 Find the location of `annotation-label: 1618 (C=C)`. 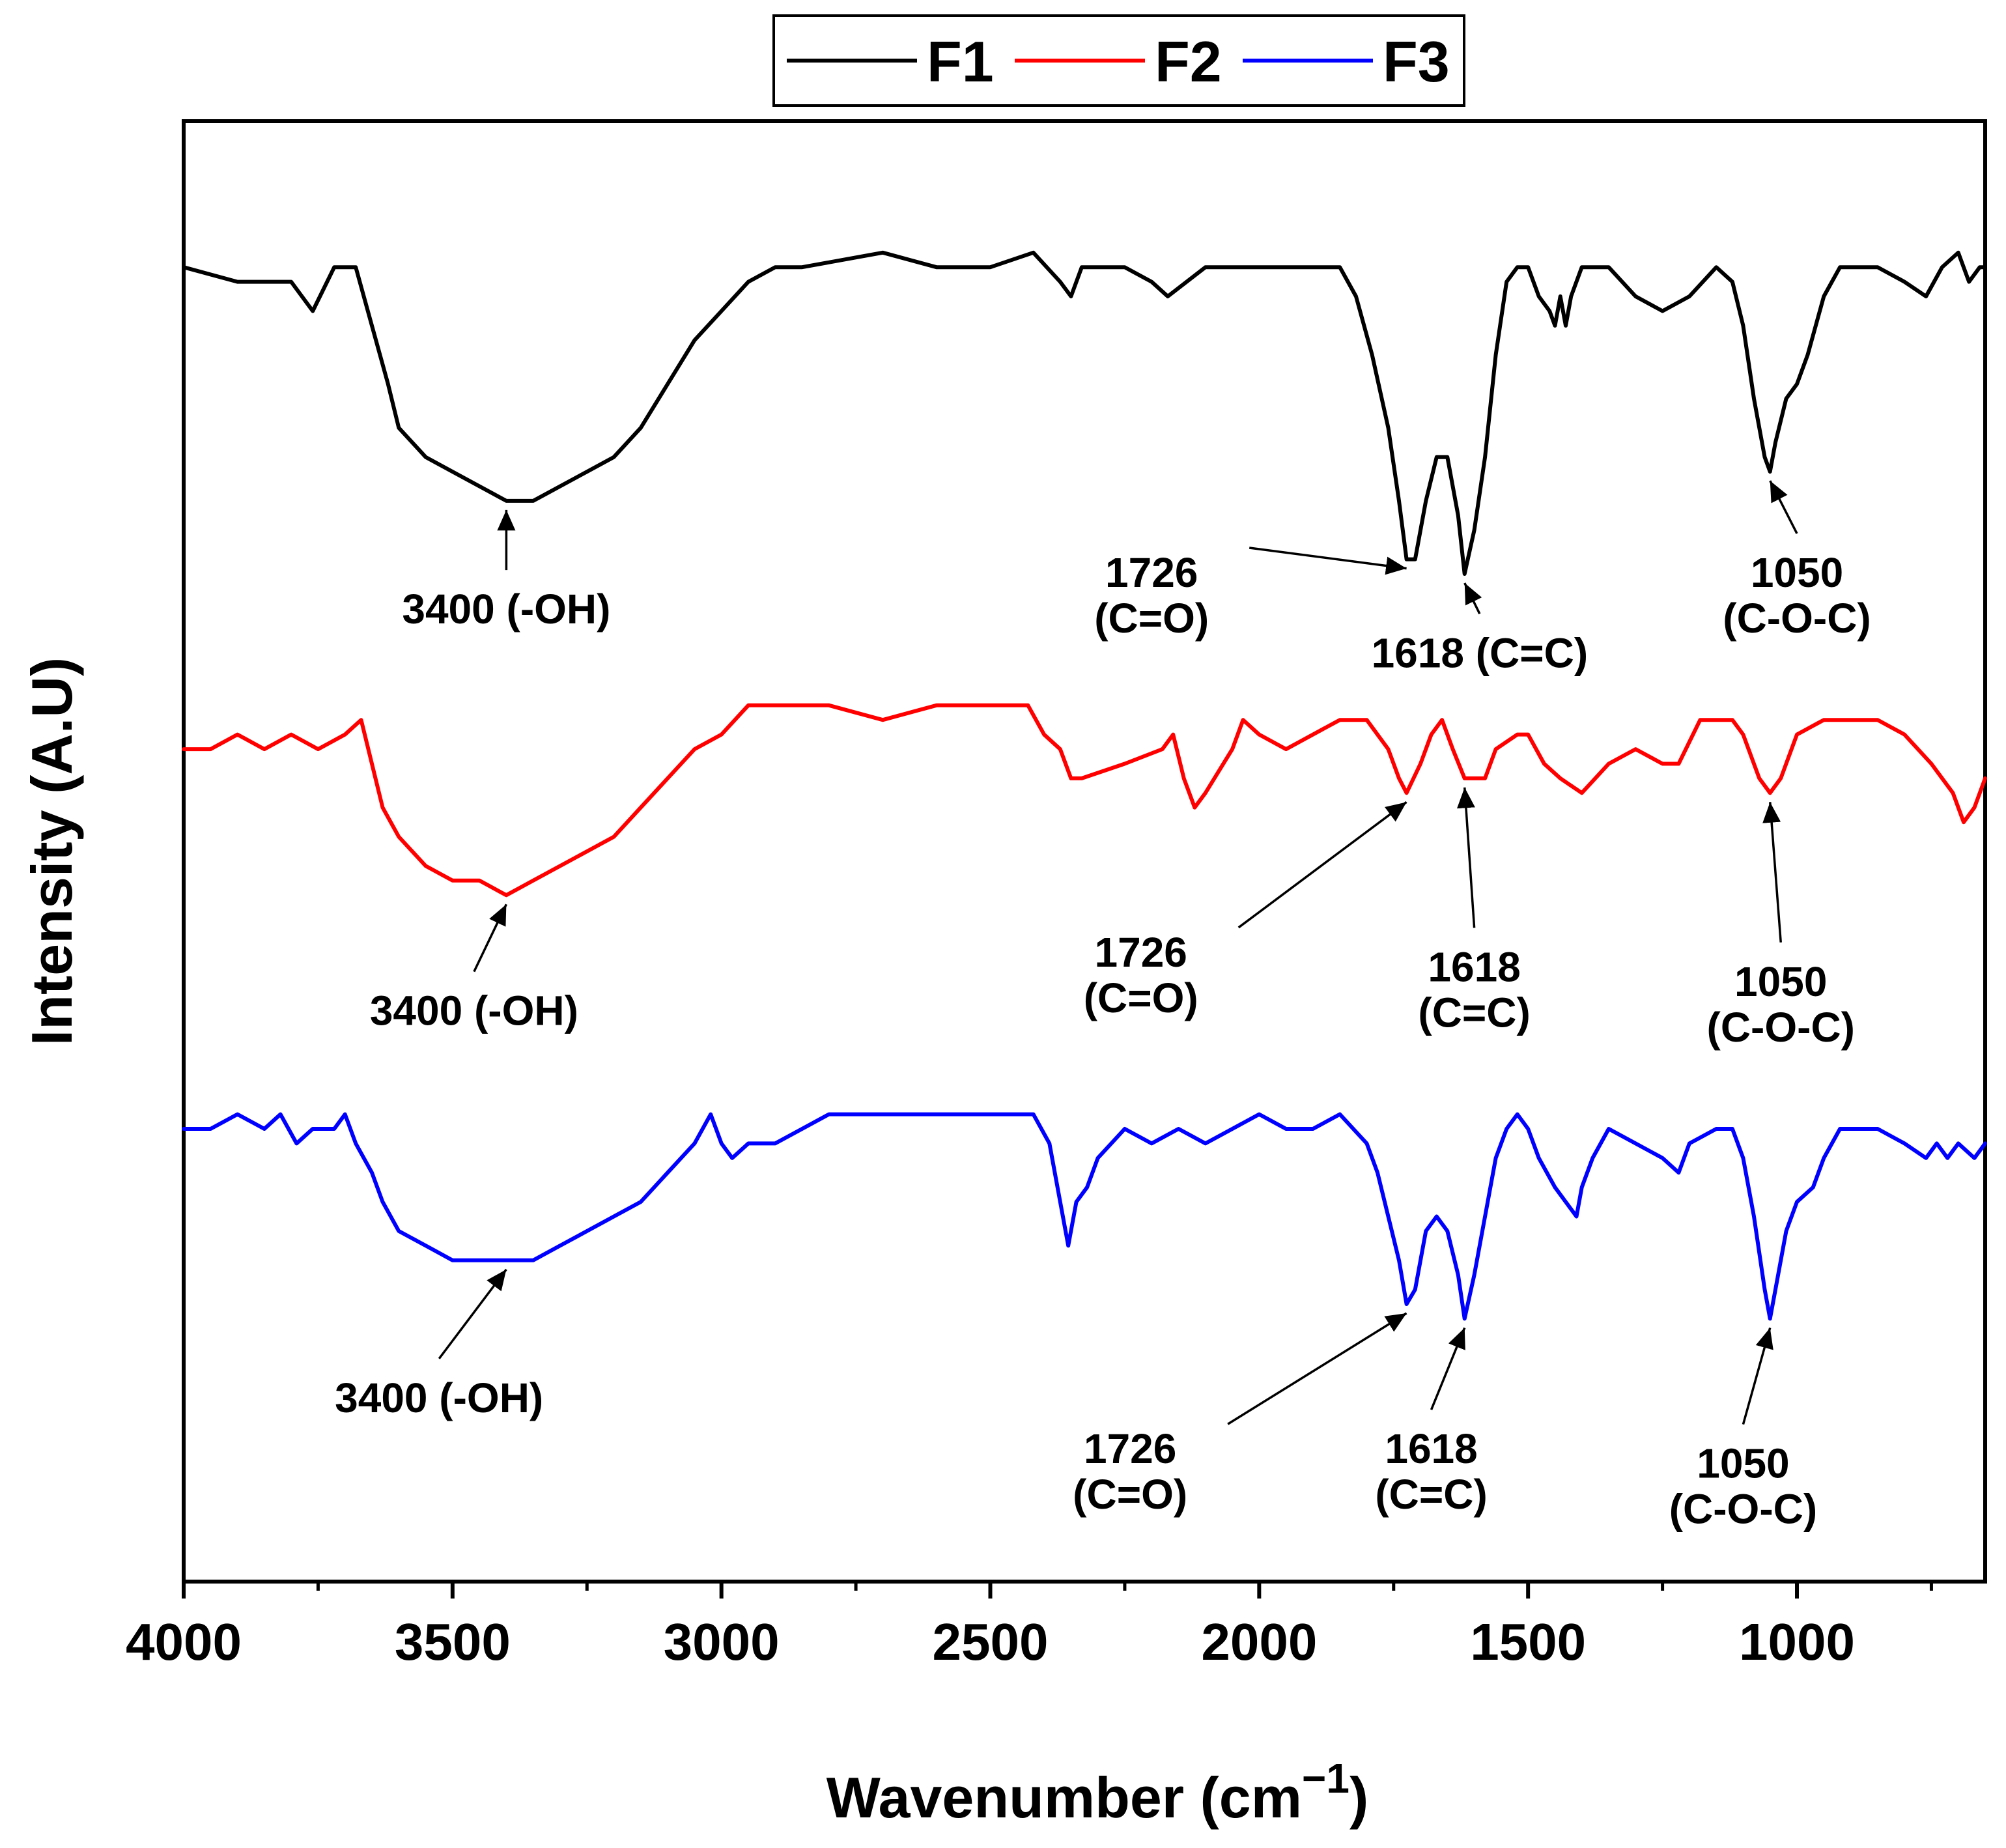

annotation-label: 1618 (C=C) is located at coordinates (1480, 652).